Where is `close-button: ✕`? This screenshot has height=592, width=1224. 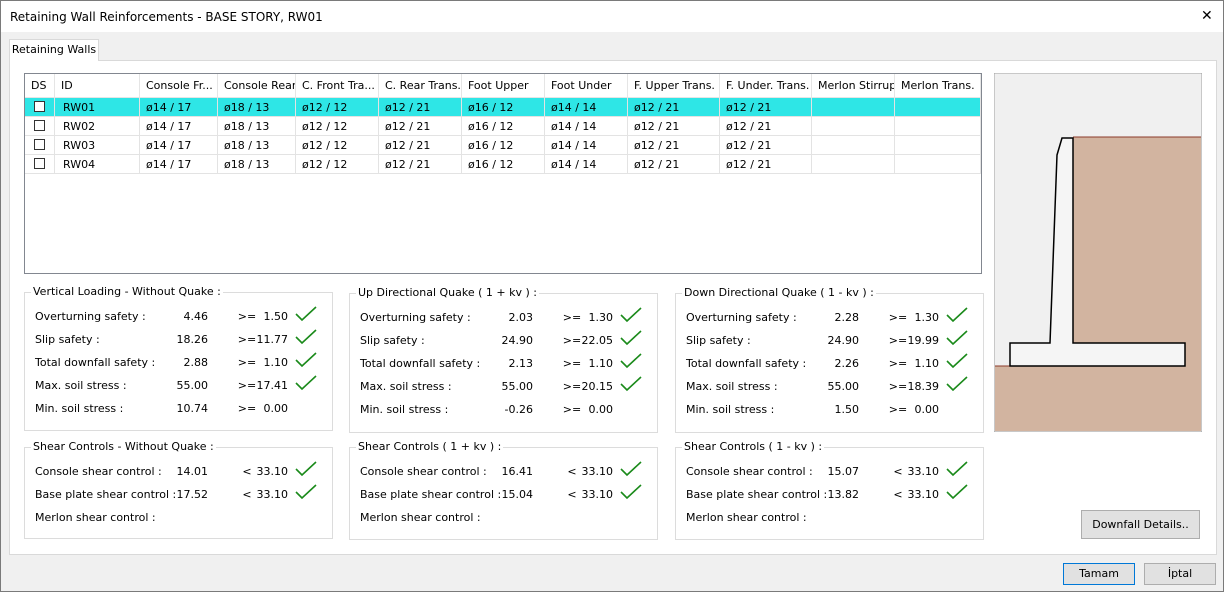
close-button: ✕ is located at coordinates (1207, 16).